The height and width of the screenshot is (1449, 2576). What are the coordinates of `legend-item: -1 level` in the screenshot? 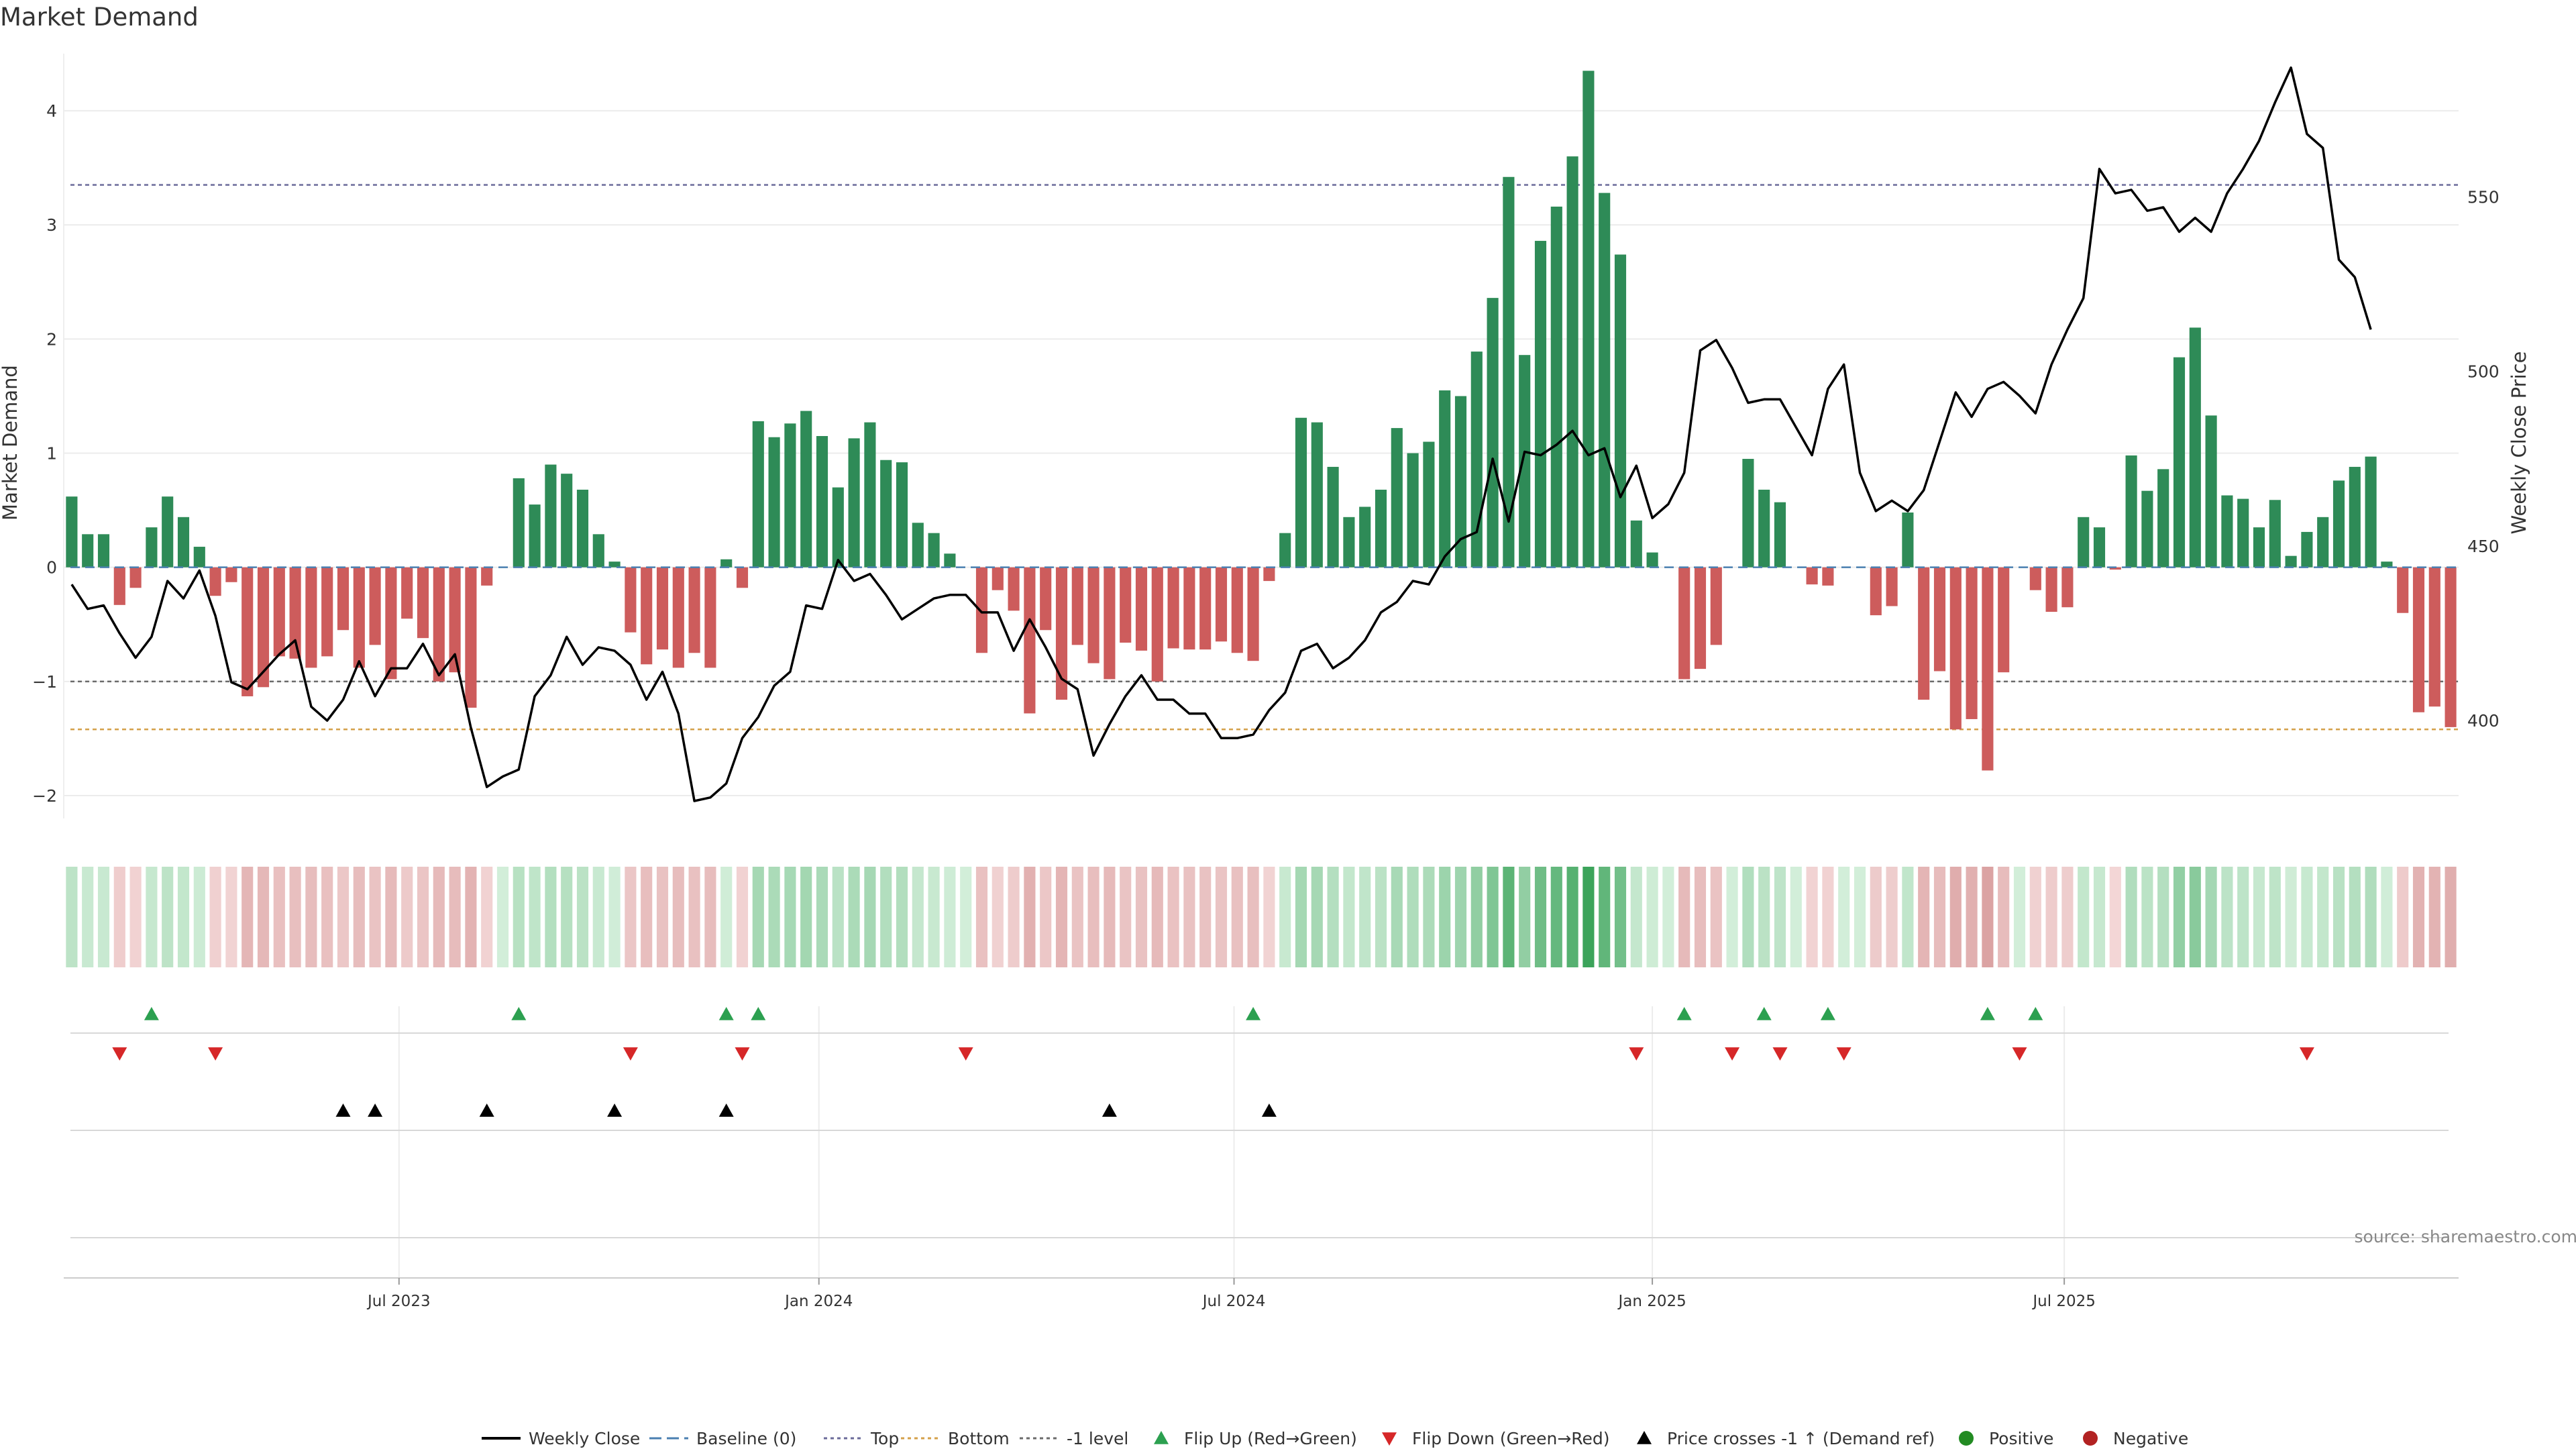 It's located at (1074, 1438).